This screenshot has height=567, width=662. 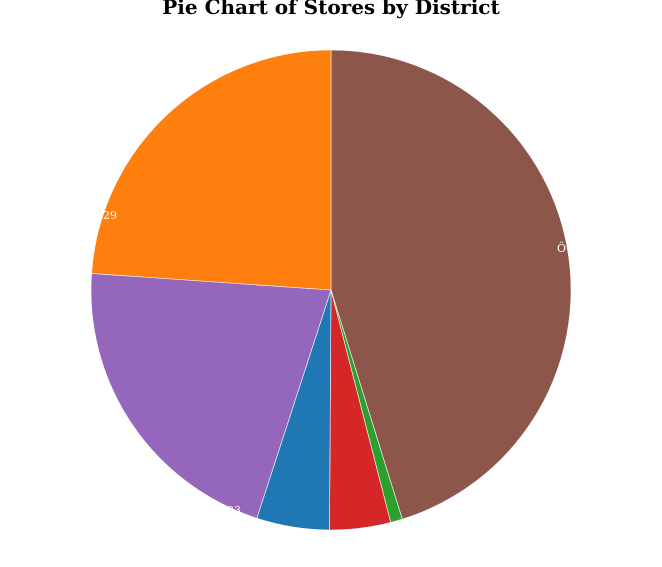 What do you see at coordinates (234, 510) in the screenshot?
I see `slice-label-5: 33` at bounding box center [234, 510].